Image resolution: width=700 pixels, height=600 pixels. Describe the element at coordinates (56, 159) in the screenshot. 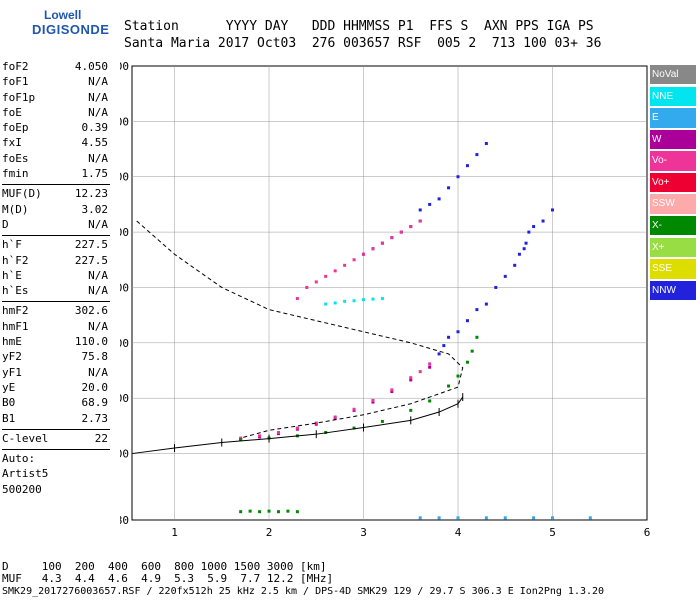

I see `param-row: foEs N/A` at that location.